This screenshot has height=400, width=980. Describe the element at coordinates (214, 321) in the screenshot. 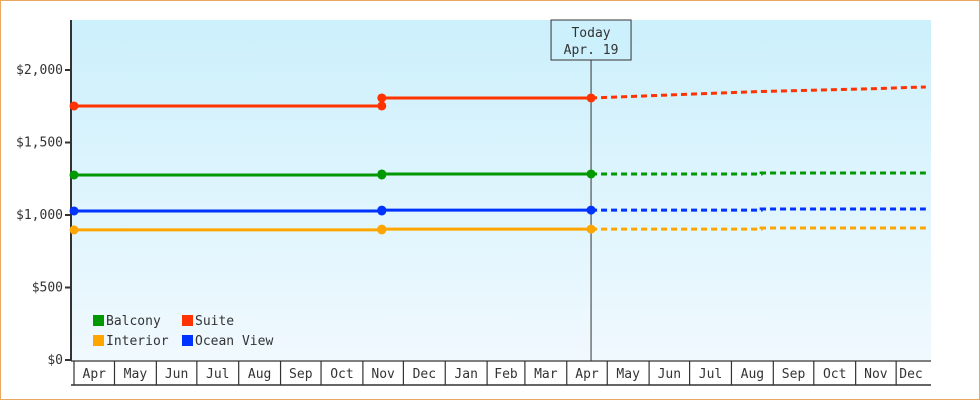

I see `legend-label-suite: Suite` at that location.